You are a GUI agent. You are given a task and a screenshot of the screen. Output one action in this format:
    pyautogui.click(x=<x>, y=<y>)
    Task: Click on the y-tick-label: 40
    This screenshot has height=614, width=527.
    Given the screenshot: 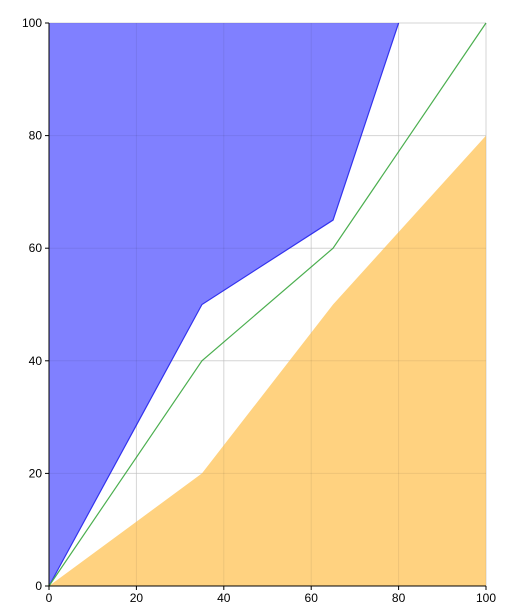 What is the action you would take?
    pyautogui.click(x=36, y=361)
    